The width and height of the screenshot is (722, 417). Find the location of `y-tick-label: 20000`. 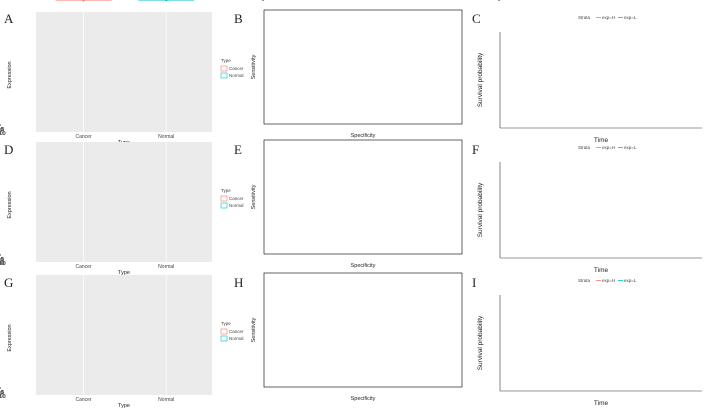

y-tick-label: 20000 is located at coordinates (27, 1).